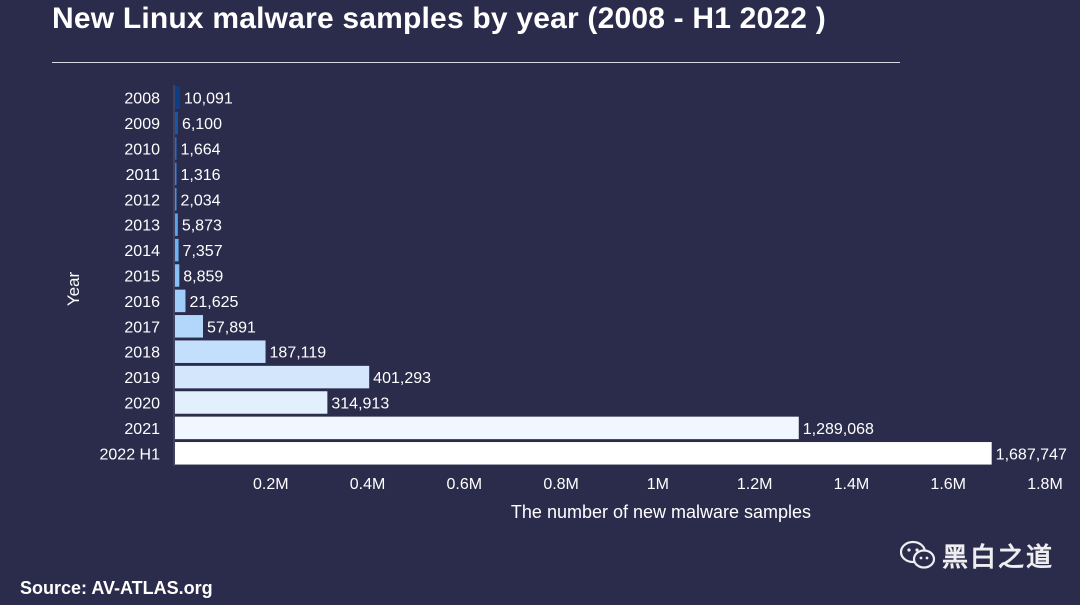 Image resolution: width=1080 pixels, height=605 pixels. I want to click on x-tick-label: 1.8M, so click(1045, 484).